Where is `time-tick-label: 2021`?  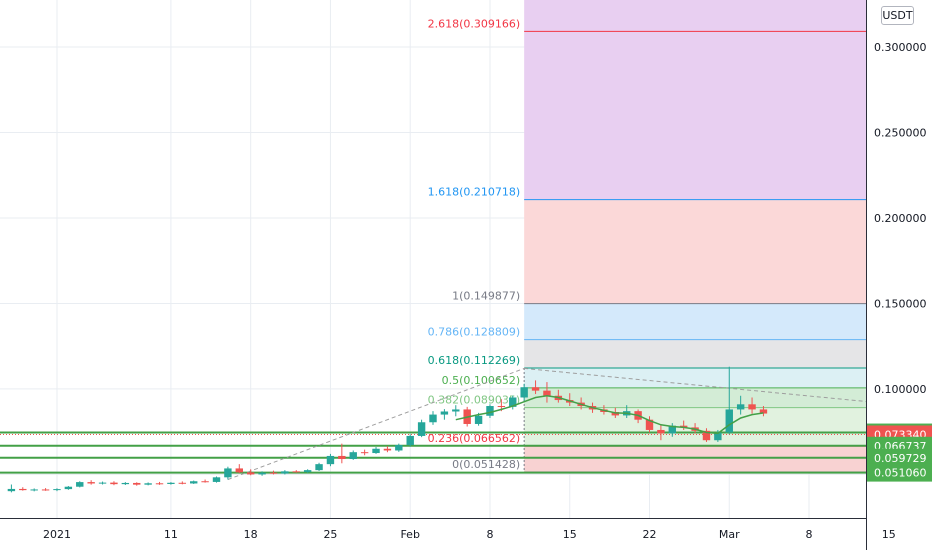 time-tick-label: 2021 is located at coordinates (57, 534).